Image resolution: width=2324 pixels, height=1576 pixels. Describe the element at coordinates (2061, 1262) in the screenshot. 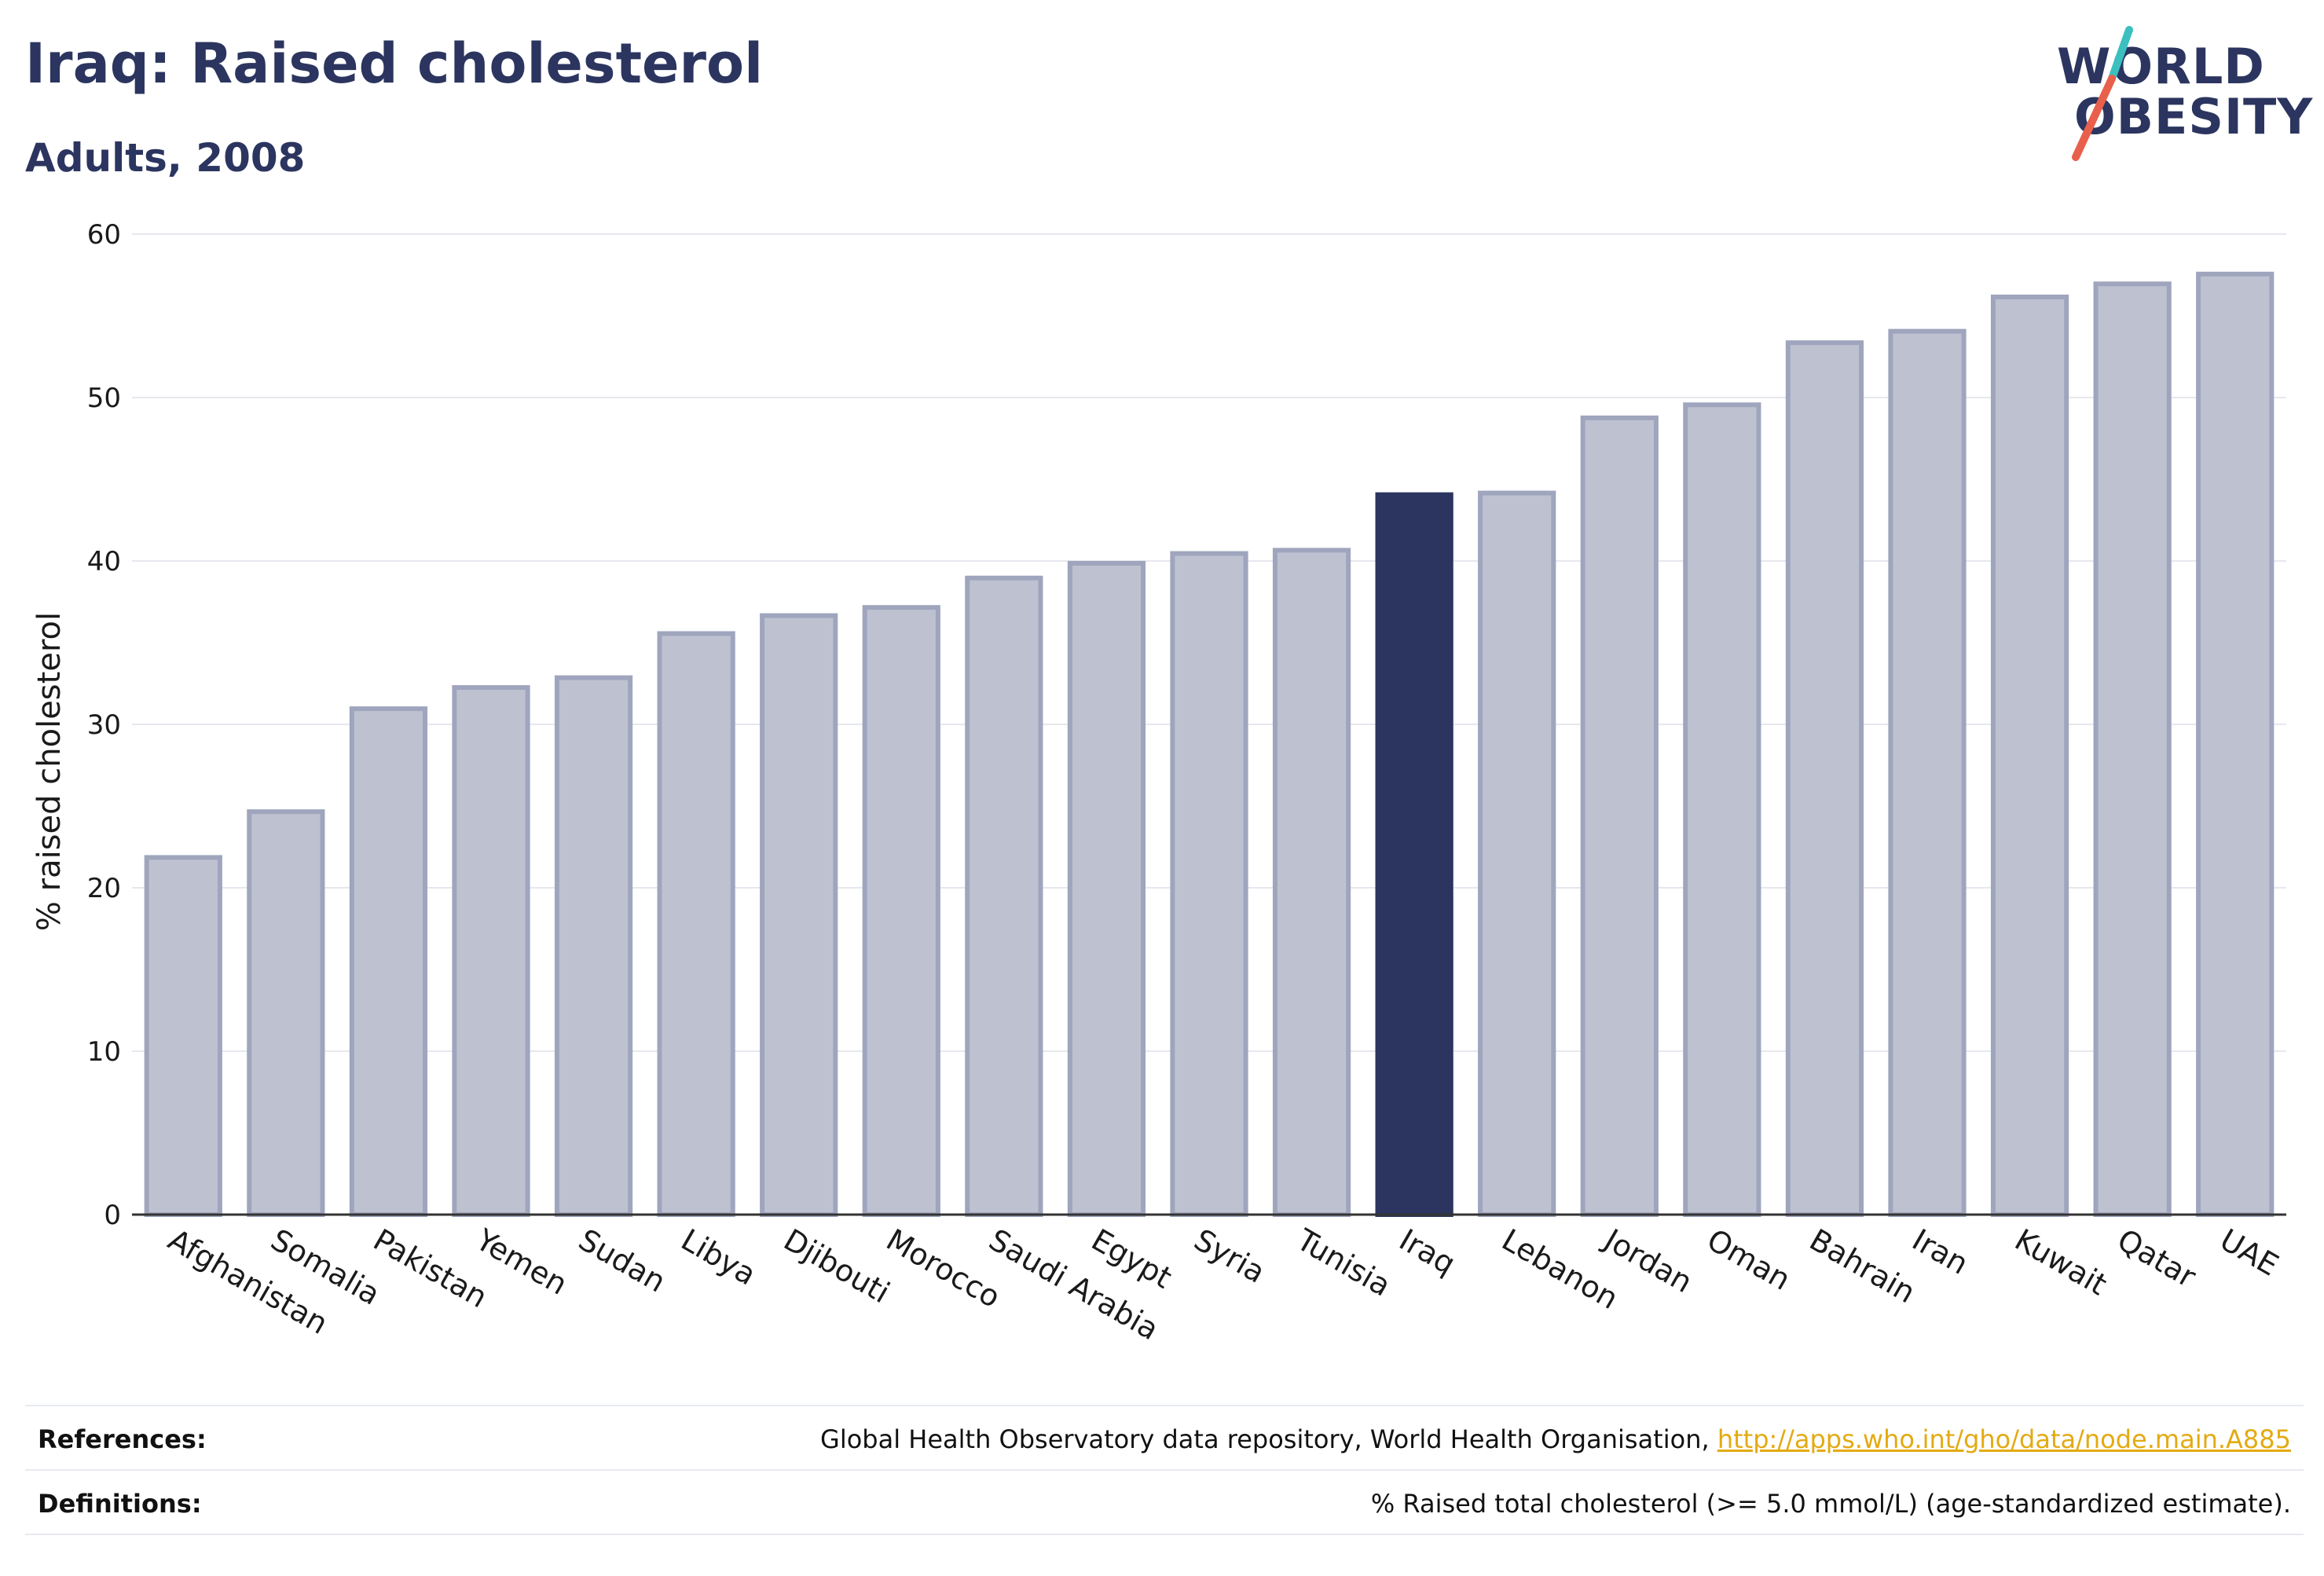

I see `x-tick-label: Kuwait` at that location.